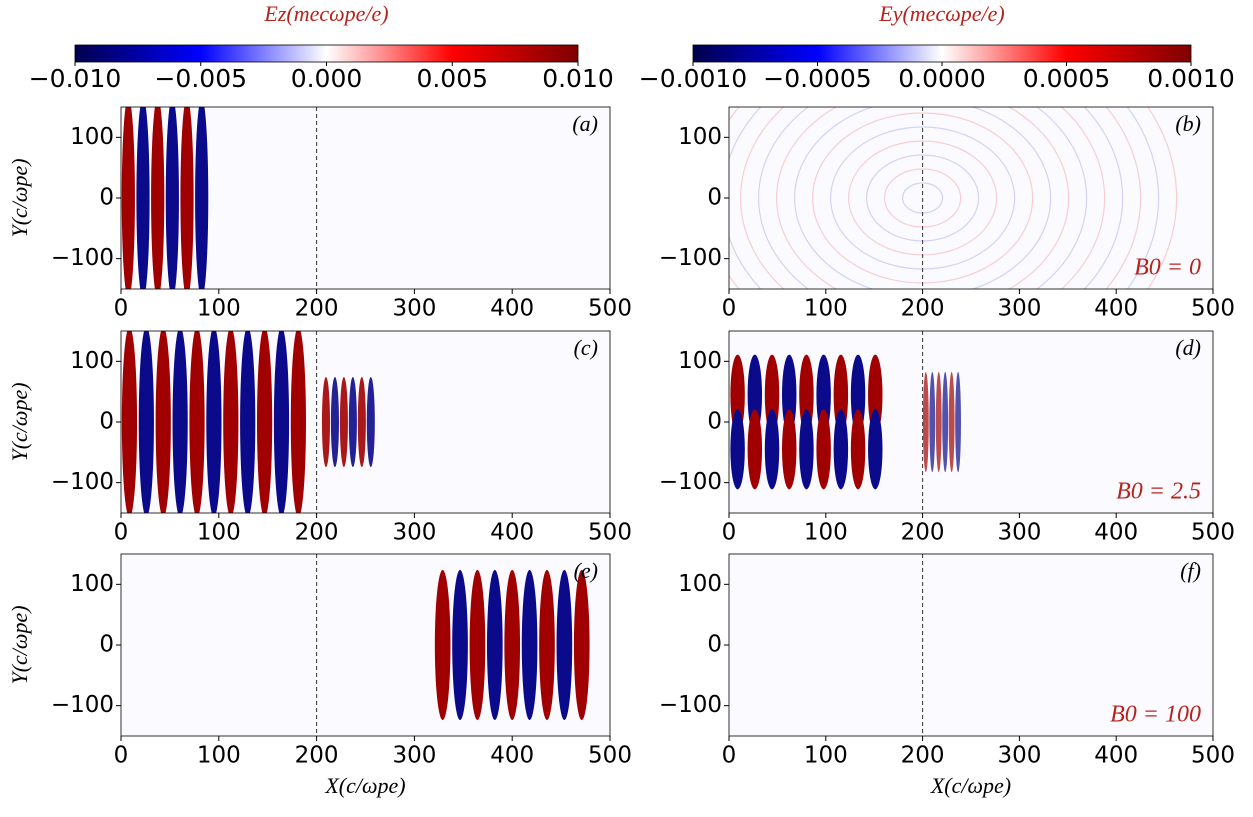 Image resolution: width=1253 pixels, height=817 pixels. I want to click on colorbar-tick-label: −0.010, so click(75, 78).